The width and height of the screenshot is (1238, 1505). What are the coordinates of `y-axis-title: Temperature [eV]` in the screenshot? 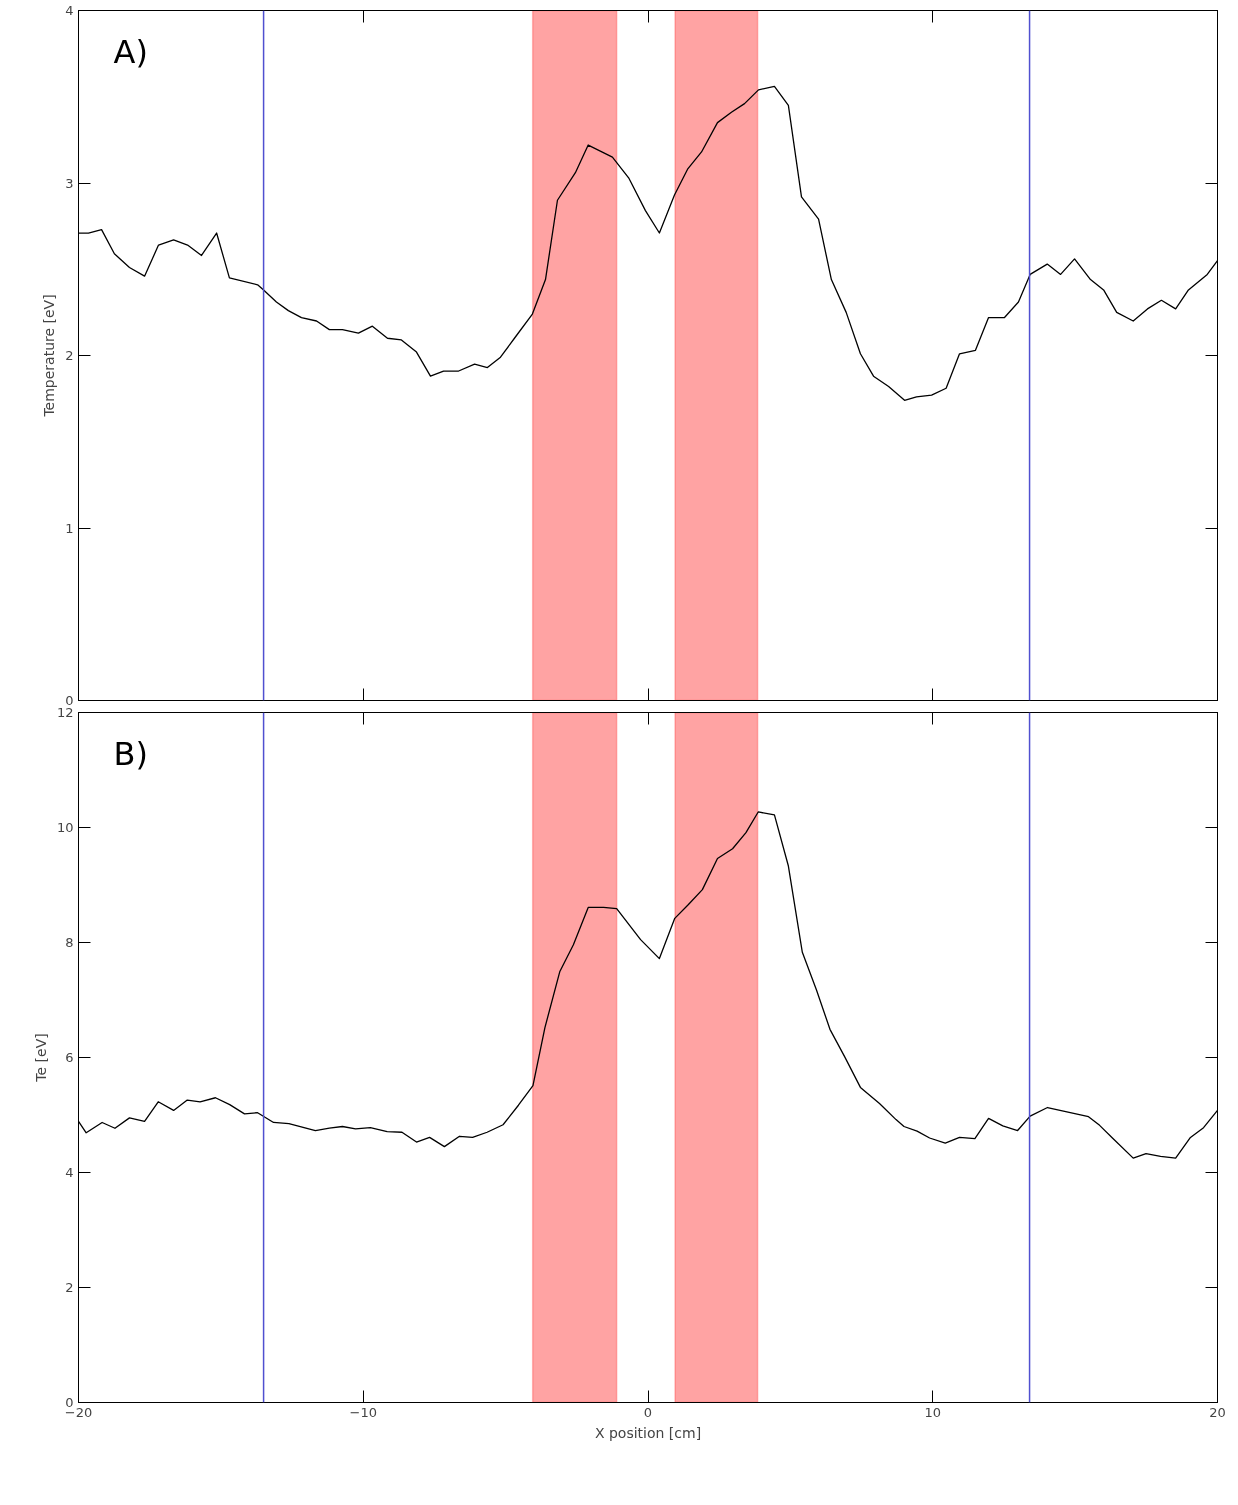 It's located at (49, 356).